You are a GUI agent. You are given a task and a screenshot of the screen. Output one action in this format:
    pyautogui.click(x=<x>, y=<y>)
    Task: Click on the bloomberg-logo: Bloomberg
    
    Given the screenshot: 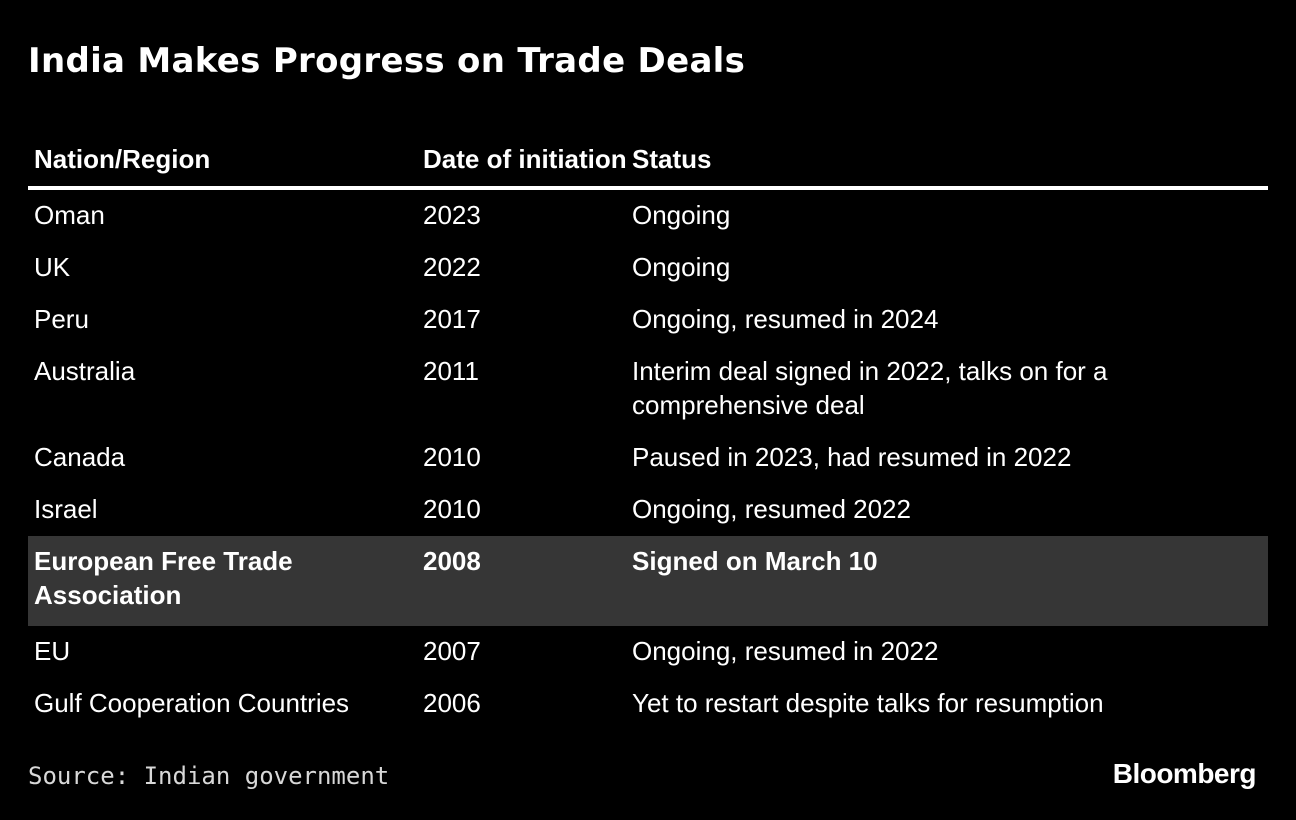 What is the action you would take?
    pyautogui.click(x=1184, y=773)
    